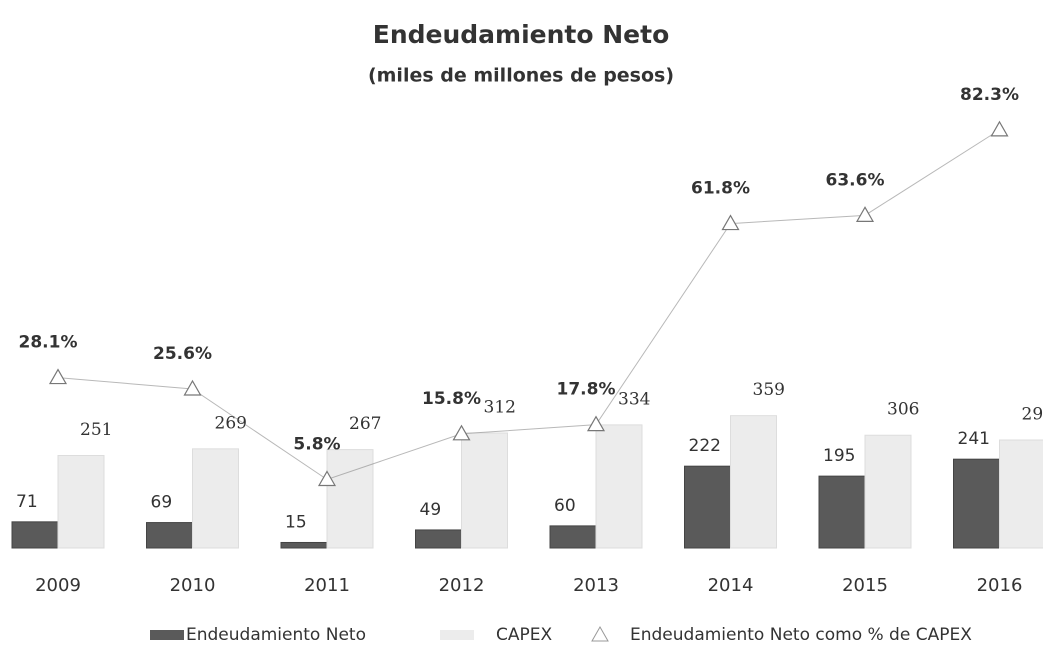 The width and height of the screenshot is (1043, 652). I want to click on legend-label: CAPEX, so click(524, 635).